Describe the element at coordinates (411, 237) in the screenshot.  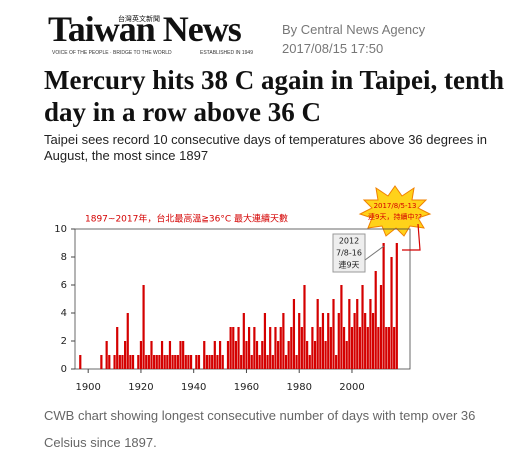
I see `arrow` at that location.